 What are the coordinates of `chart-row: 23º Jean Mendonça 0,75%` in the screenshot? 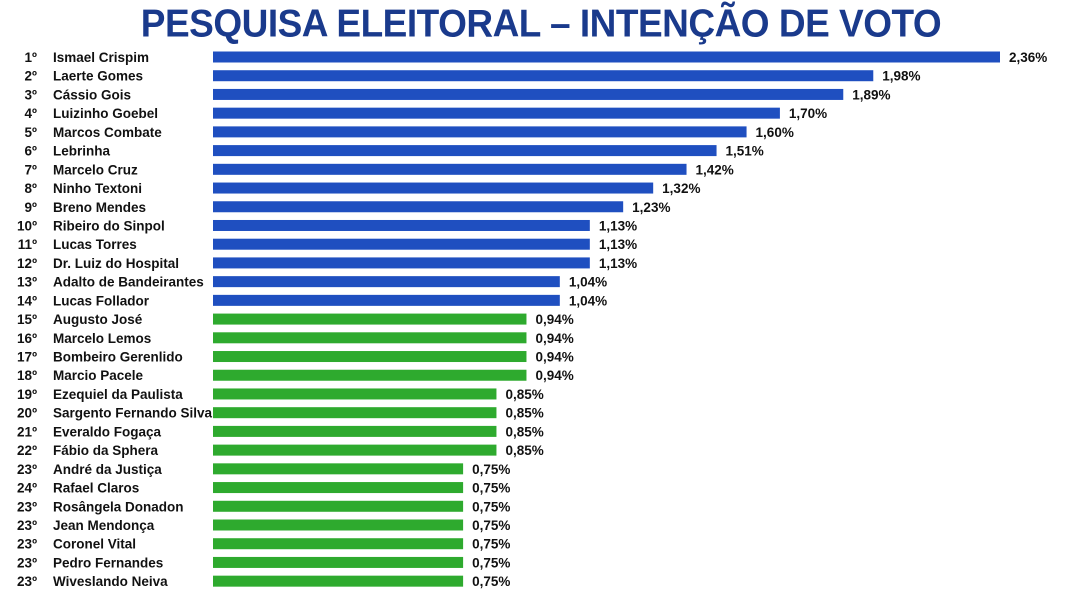 It's located at (263, 525).